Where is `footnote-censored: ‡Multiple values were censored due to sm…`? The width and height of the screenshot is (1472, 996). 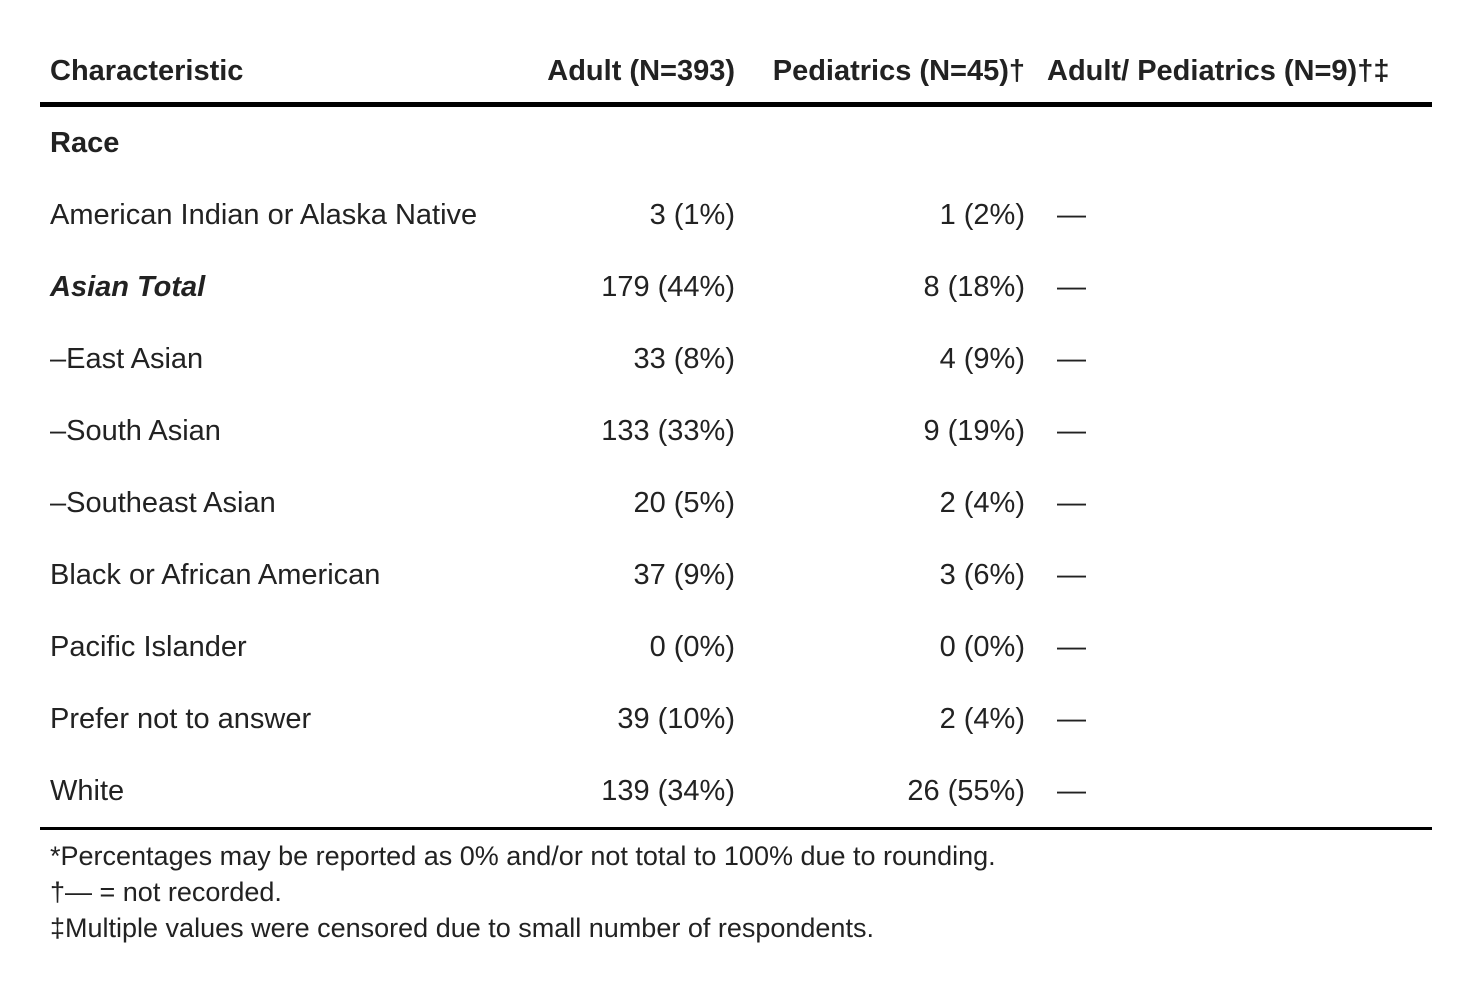
footnote-censored: ‡Multiple values were censored due to sm… is located at coordinates (462, 928).